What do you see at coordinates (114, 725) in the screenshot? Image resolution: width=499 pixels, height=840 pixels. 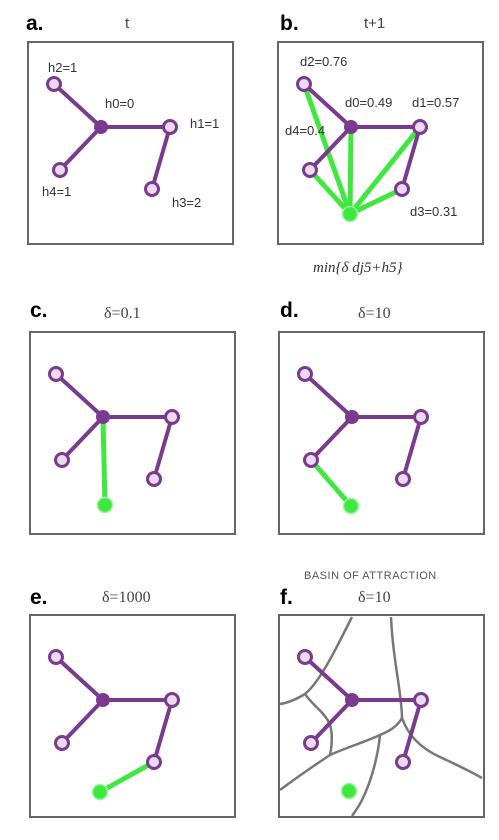 I see `panel-e-graph` at bounding box center [114, 725].